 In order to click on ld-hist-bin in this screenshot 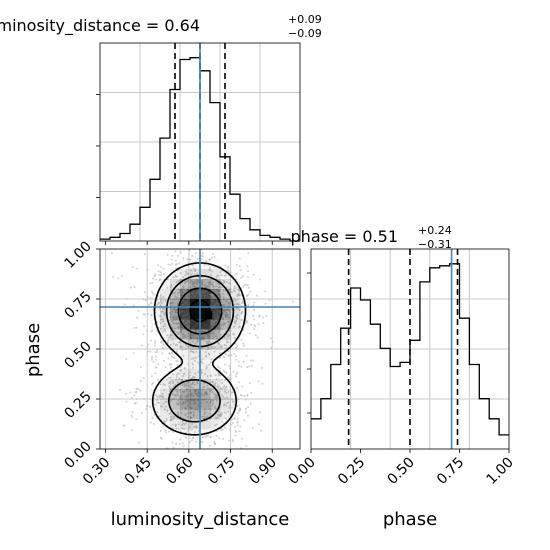, I will do `click(215, 172)`.